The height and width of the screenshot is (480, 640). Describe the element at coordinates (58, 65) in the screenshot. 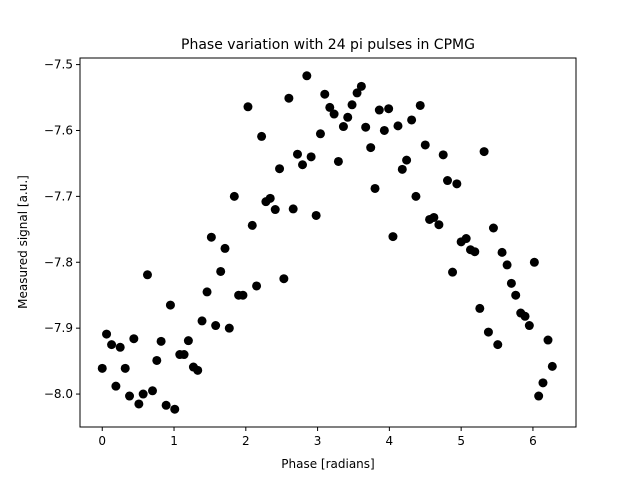

I see `y-tick-label: −7.5` at that location.